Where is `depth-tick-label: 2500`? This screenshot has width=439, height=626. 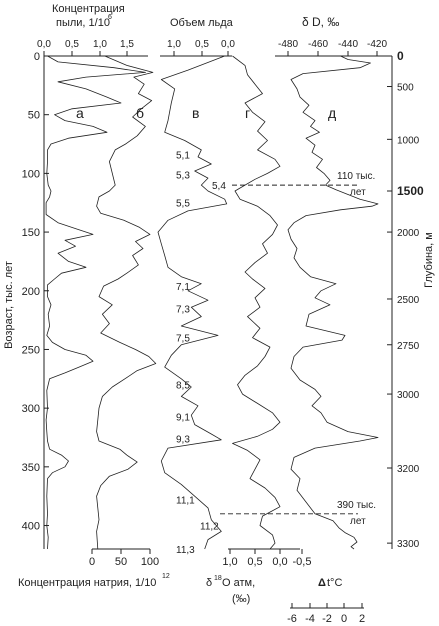
depth-tick-label: 2500 is located at coordinates (408, 300).